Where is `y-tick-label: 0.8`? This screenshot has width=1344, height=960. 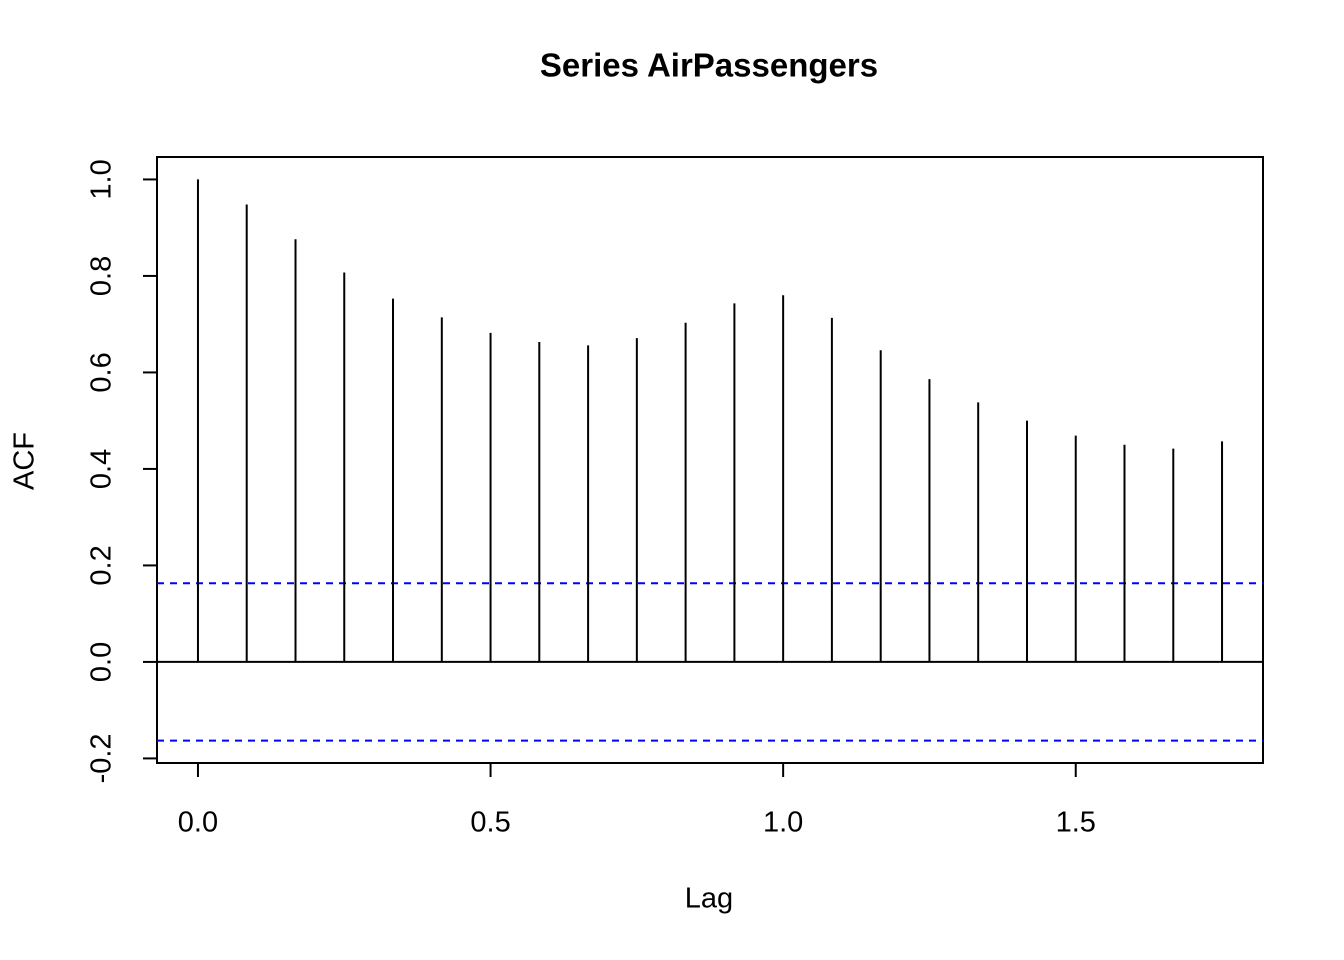
y-tick-label: 0.8 is located at coordinates (102, 276).